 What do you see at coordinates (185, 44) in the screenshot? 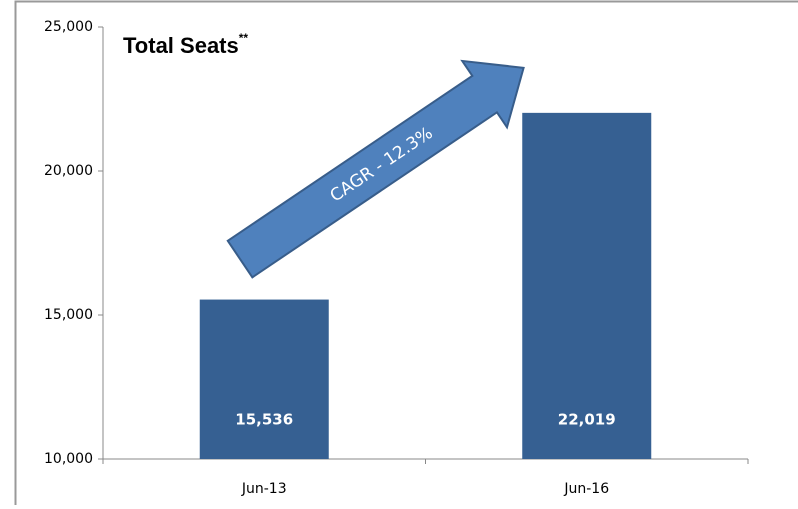
I see `chart-title: Total Seats**` at bounding box center [185, 44].